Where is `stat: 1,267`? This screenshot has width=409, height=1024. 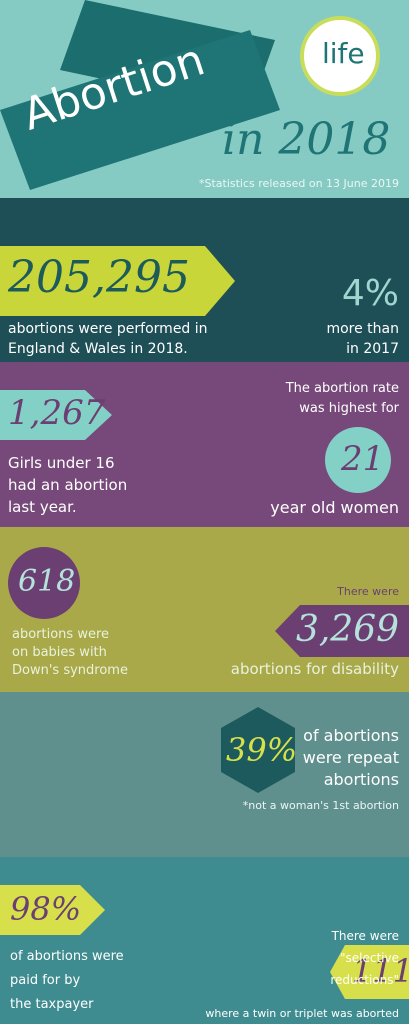 stat: 1,267 is located at coordinates (57, 413).